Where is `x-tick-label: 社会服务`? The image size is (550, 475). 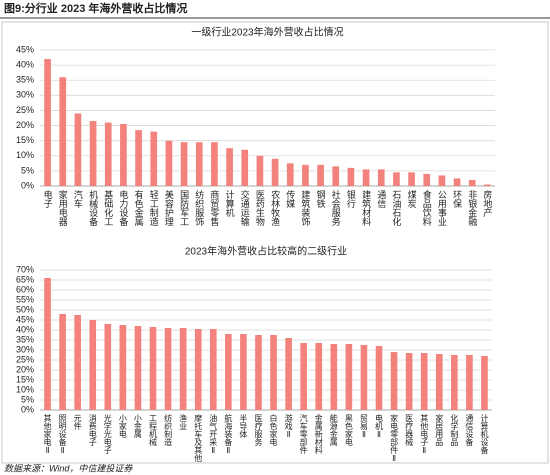 x-tick-label: 社会服务 is located at coordinates (336, 208).